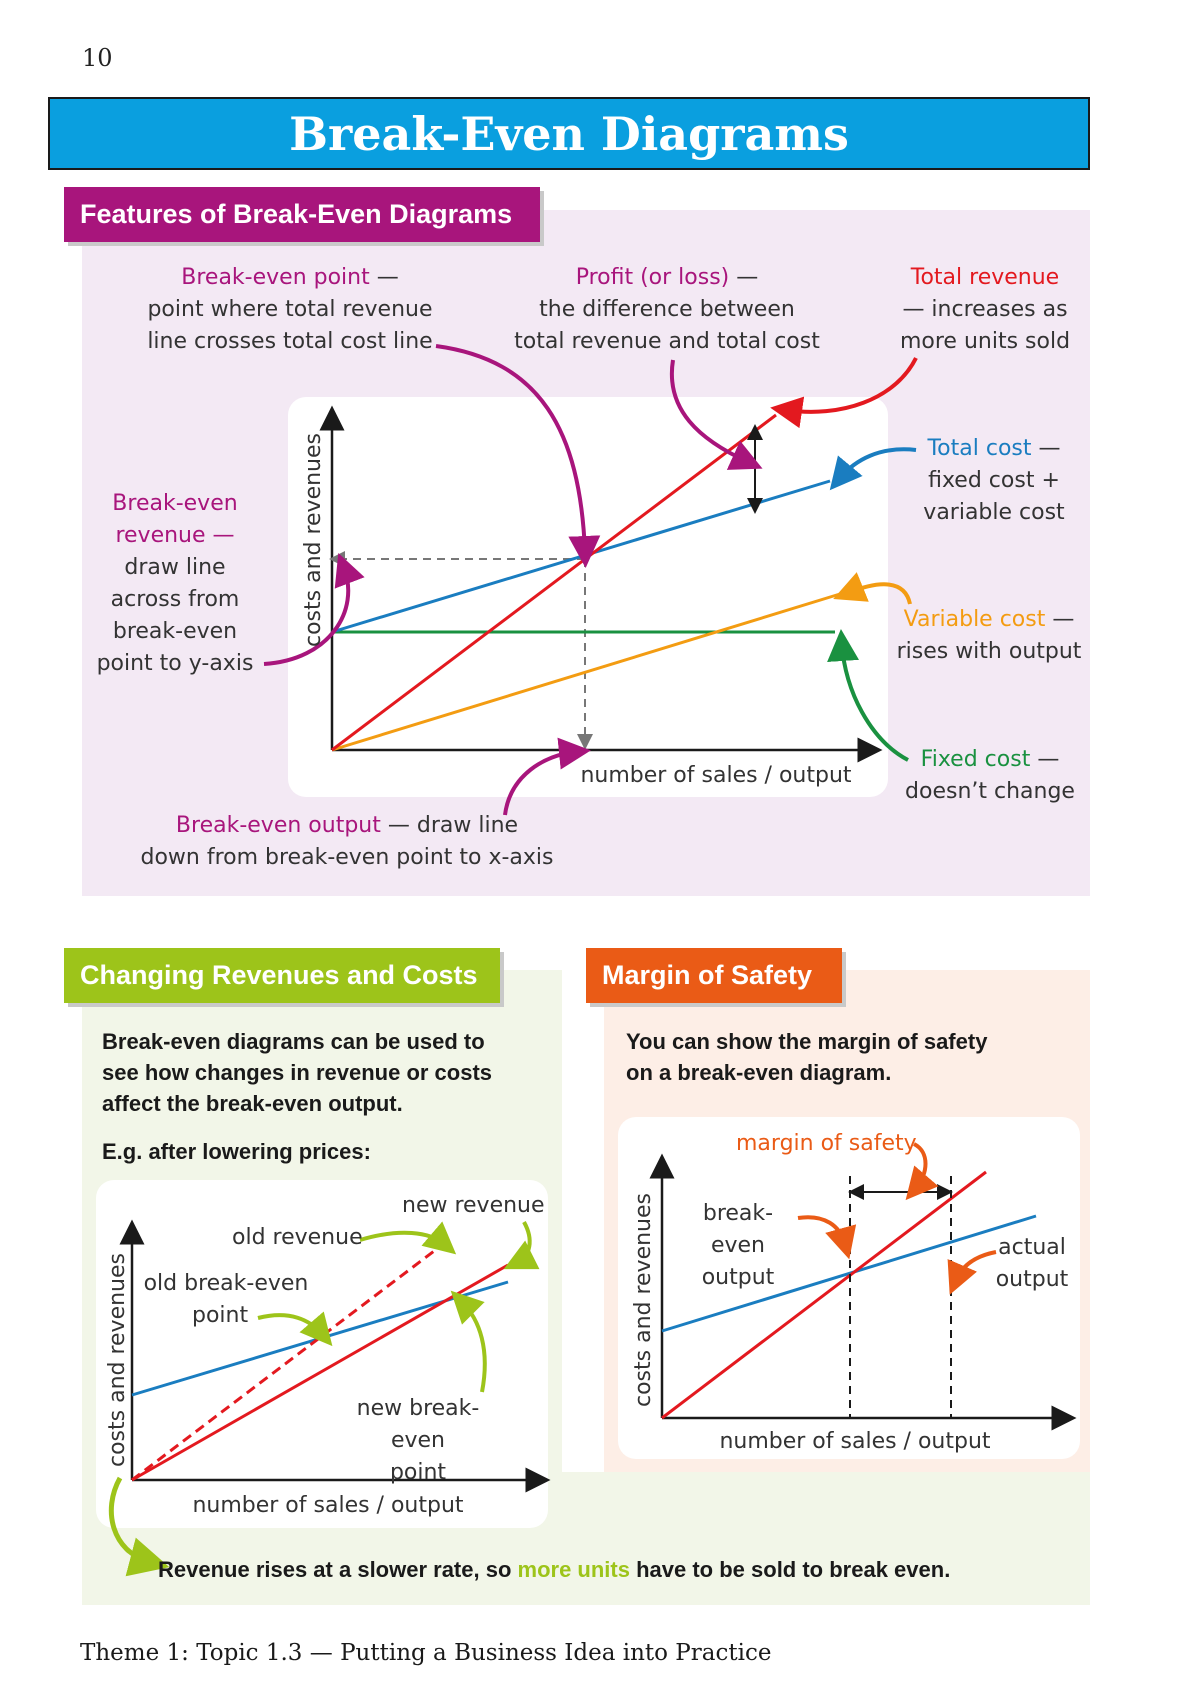 Image resolution: width=1200 pixels, height=1703 pixels. What do you see at coordinates (175, 503) in the screenshot?
I see `break-even-revenue-term-1: Break-even` at bounding box center [175, 503].